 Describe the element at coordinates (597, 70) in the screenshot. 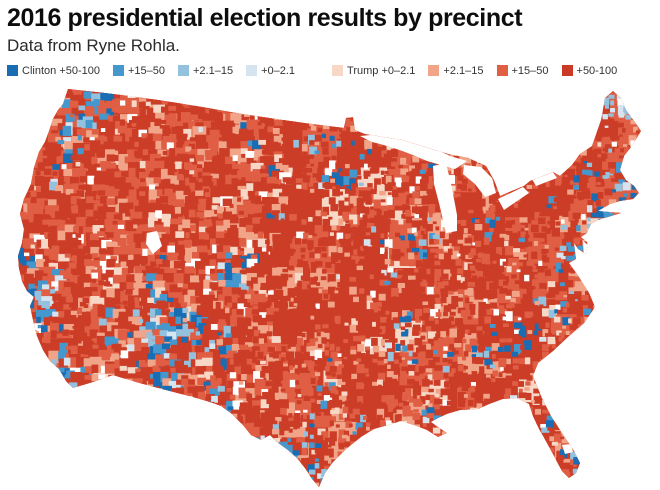

I see `legend-label: +50-100` at that location.